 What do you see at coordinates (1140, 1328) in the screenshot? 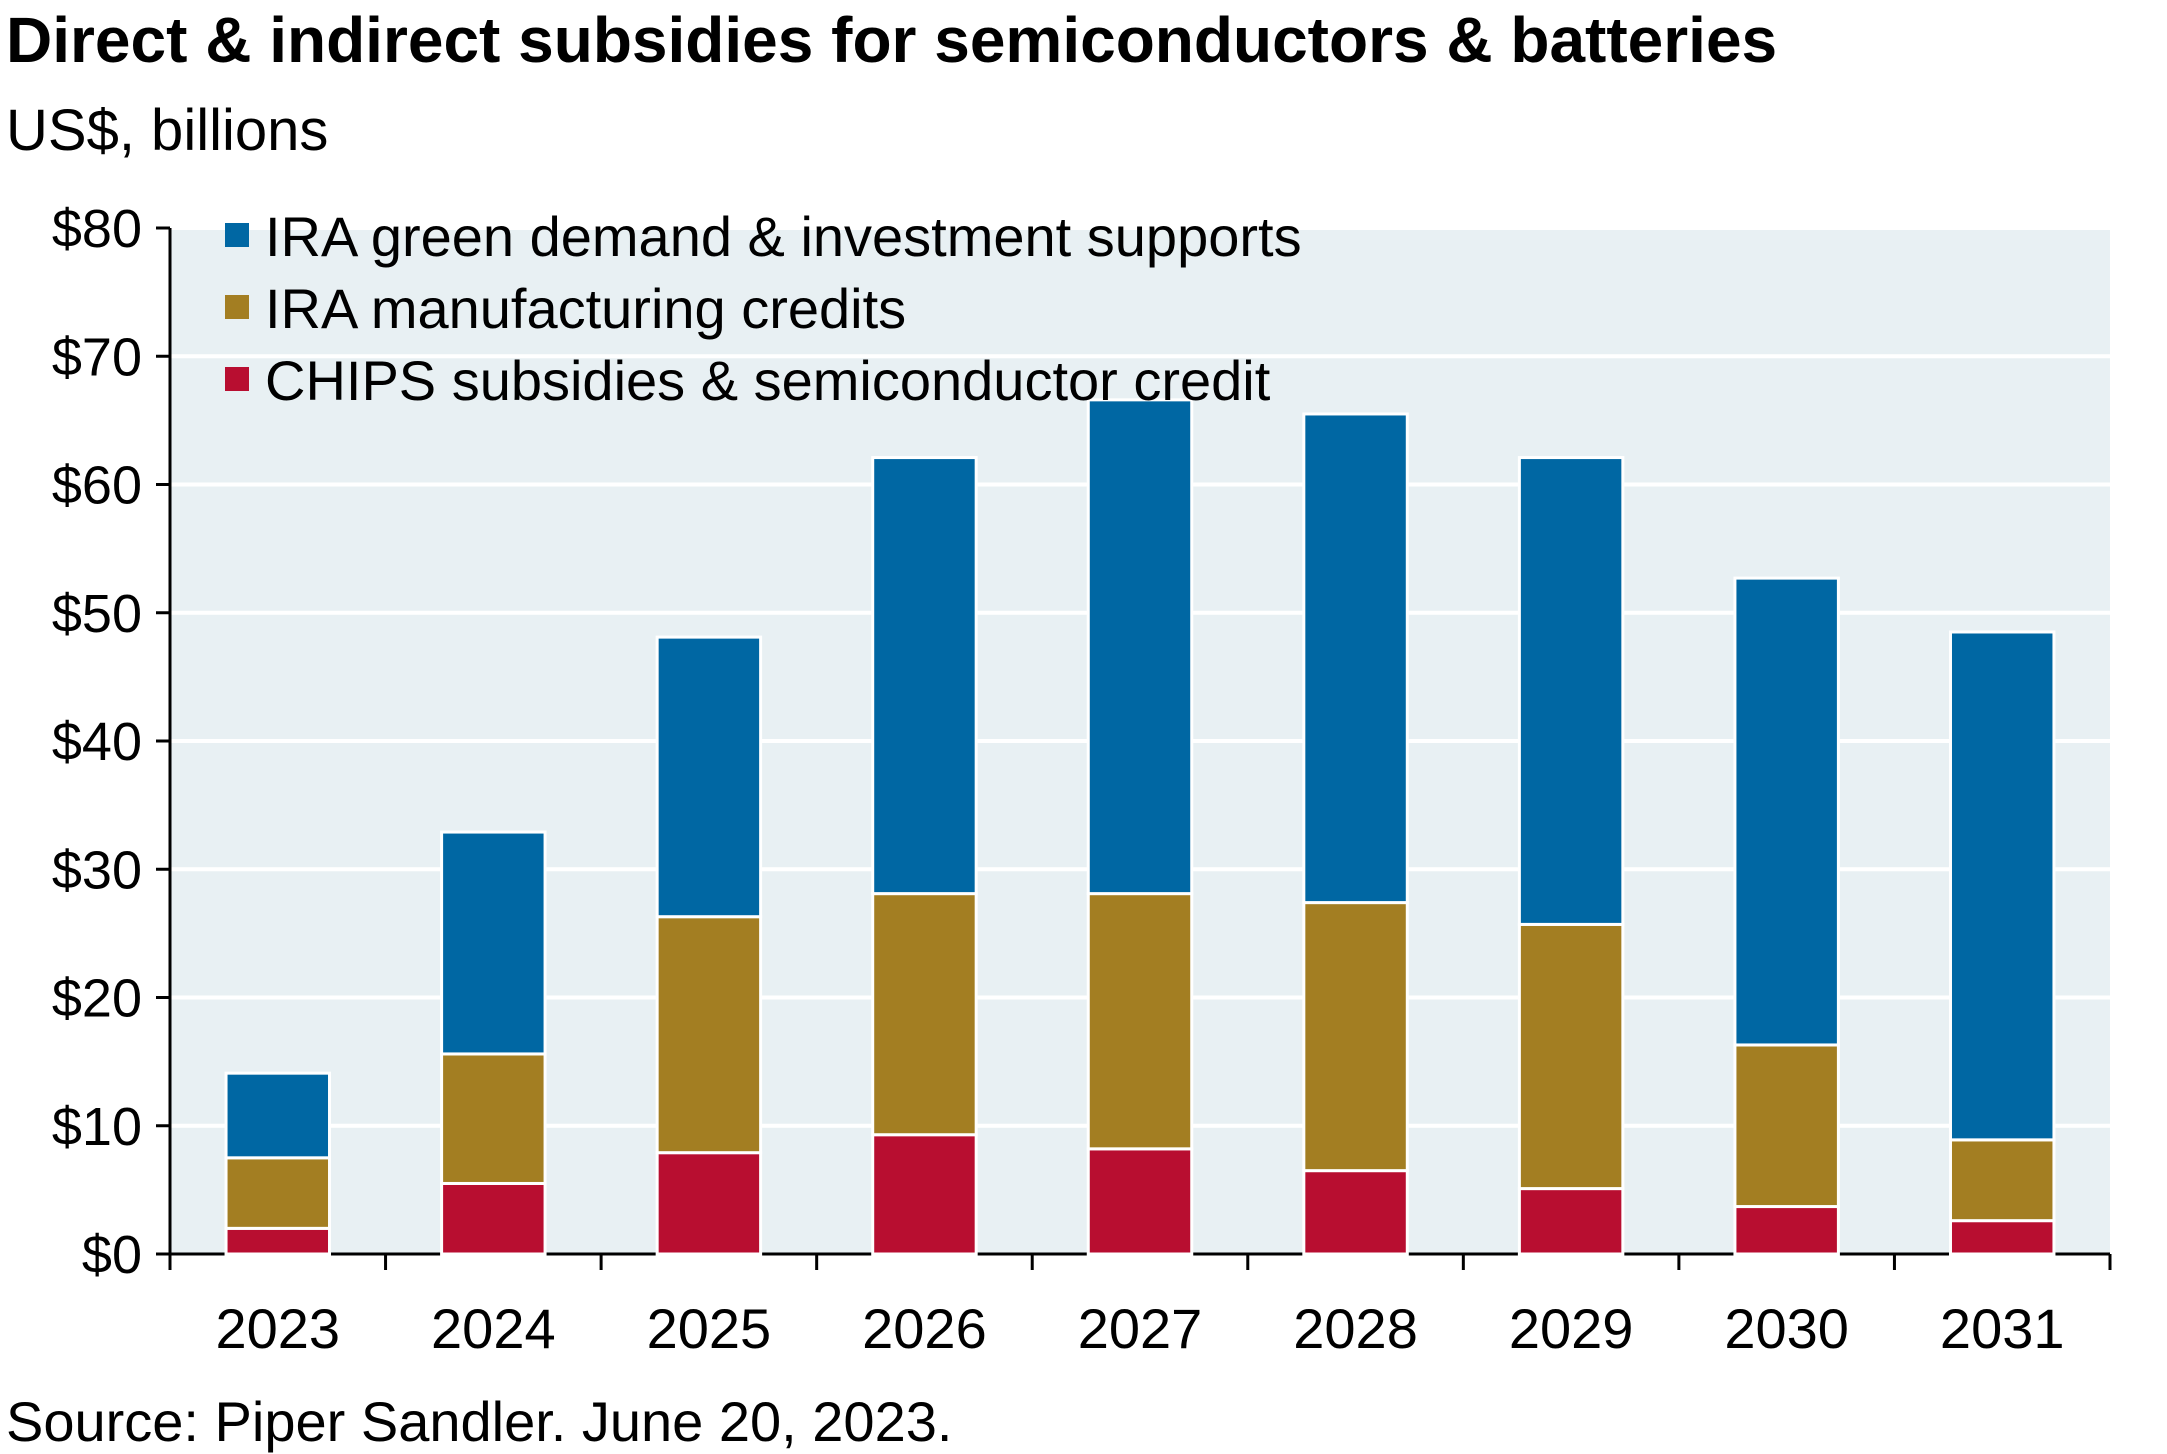
I see `x-tick-label: 2027` at bounding box center [1140, 1328].